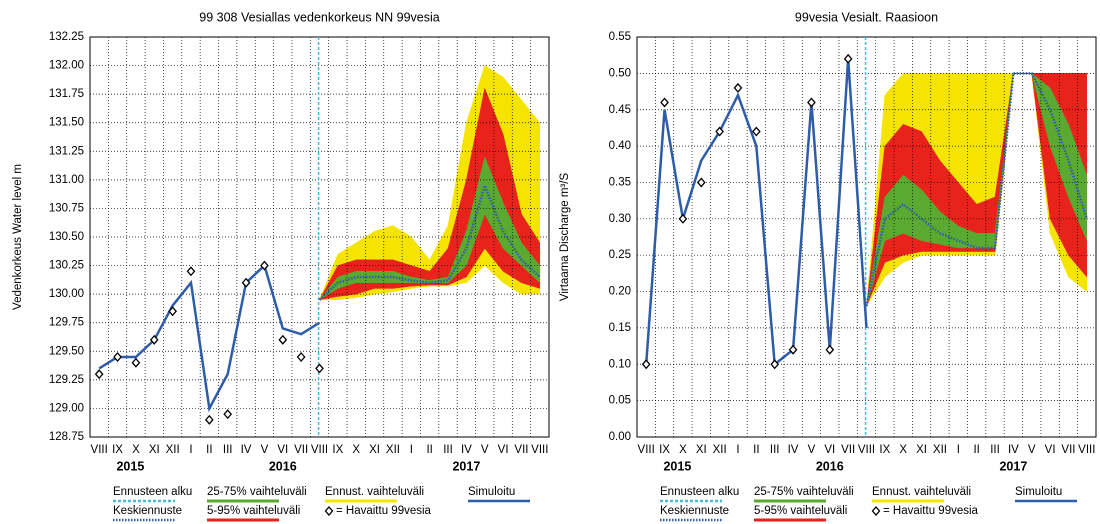  Describe the element at coordinates (66, 380) in the screenshot. I see `y-tick-label: 129.25` at that location.